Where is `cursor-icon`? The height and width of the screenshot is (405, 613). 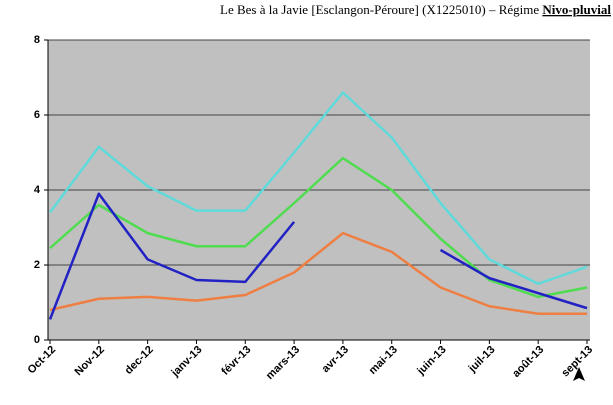 cursor-icon is located at coordinates (579, 374).